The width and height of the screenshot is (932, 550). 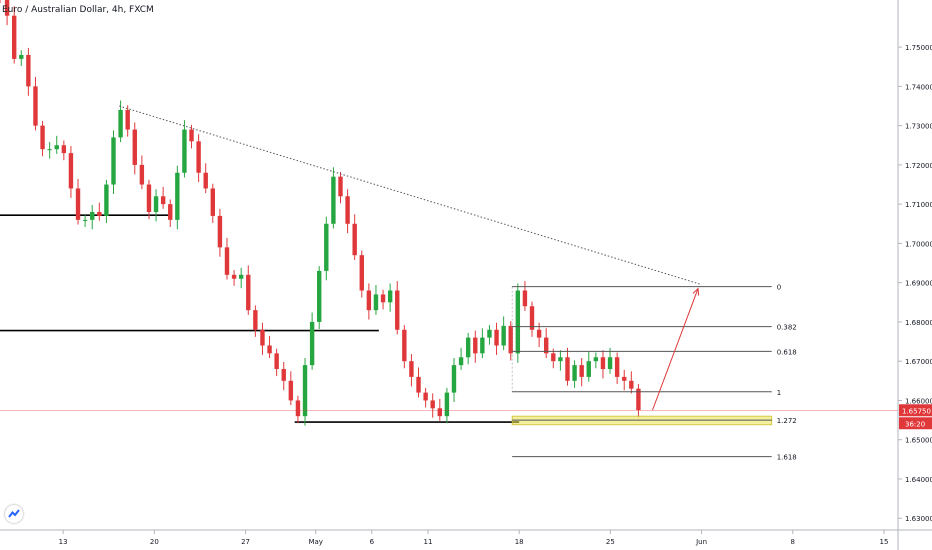 What do you see at coordinates (918, 87) in the screenshot?
I see `y-tick-label: 1.74000` at bounding box center [918, 87].